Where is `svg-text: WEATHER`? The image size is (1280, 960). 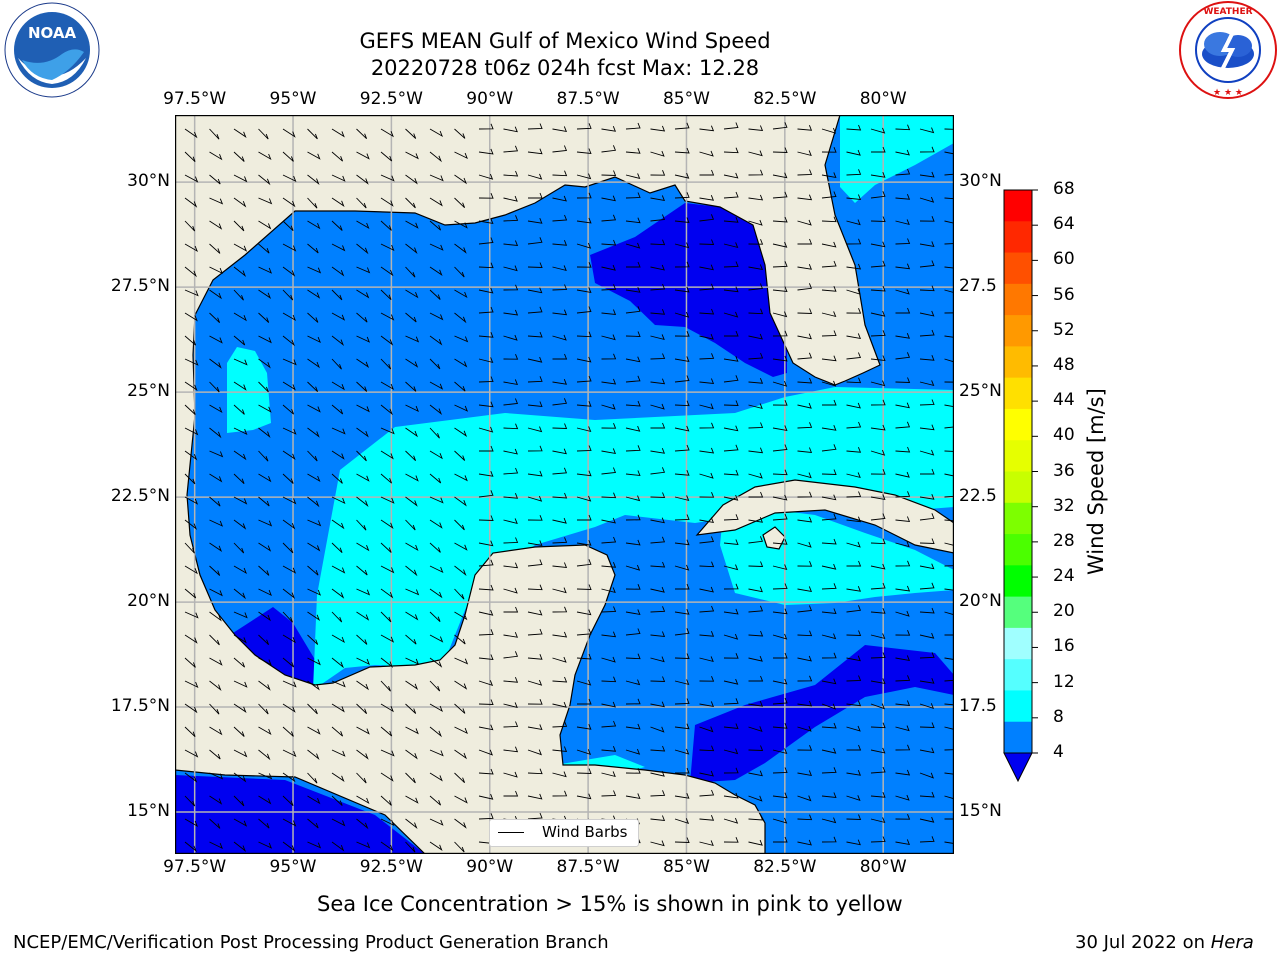
svg-text: WEATHER is located at coordinates (1227, 12).